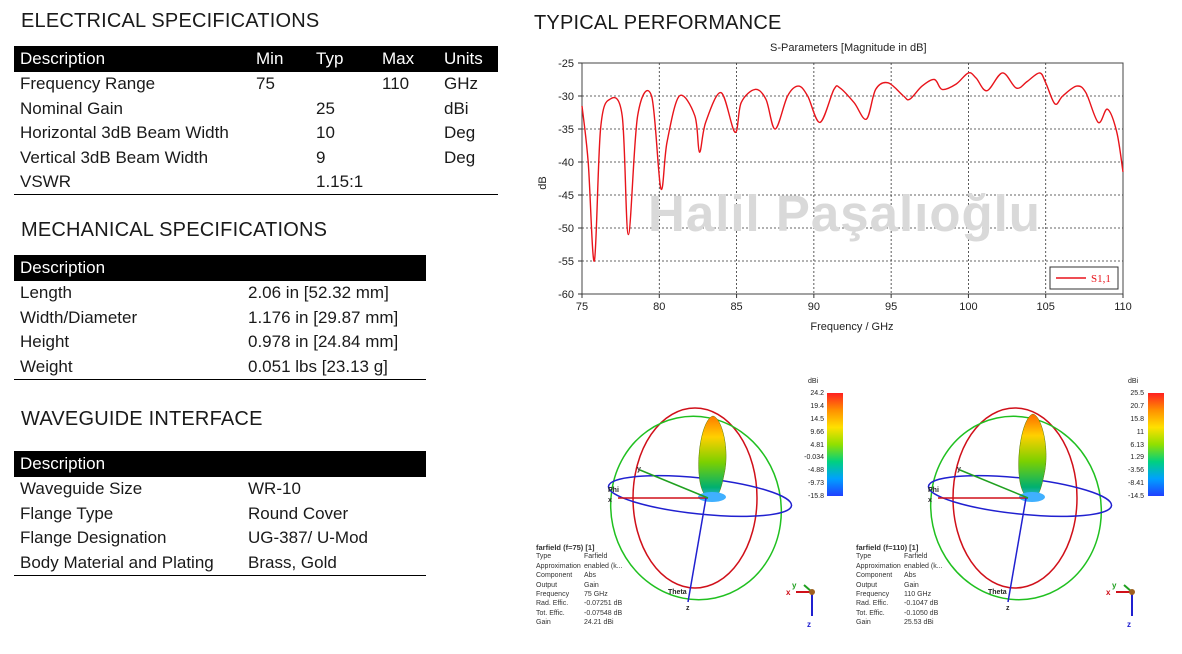  Describe the element at coordinates (1101, 279) in the screenshot. I see `legend-label: S1,1` at that location.